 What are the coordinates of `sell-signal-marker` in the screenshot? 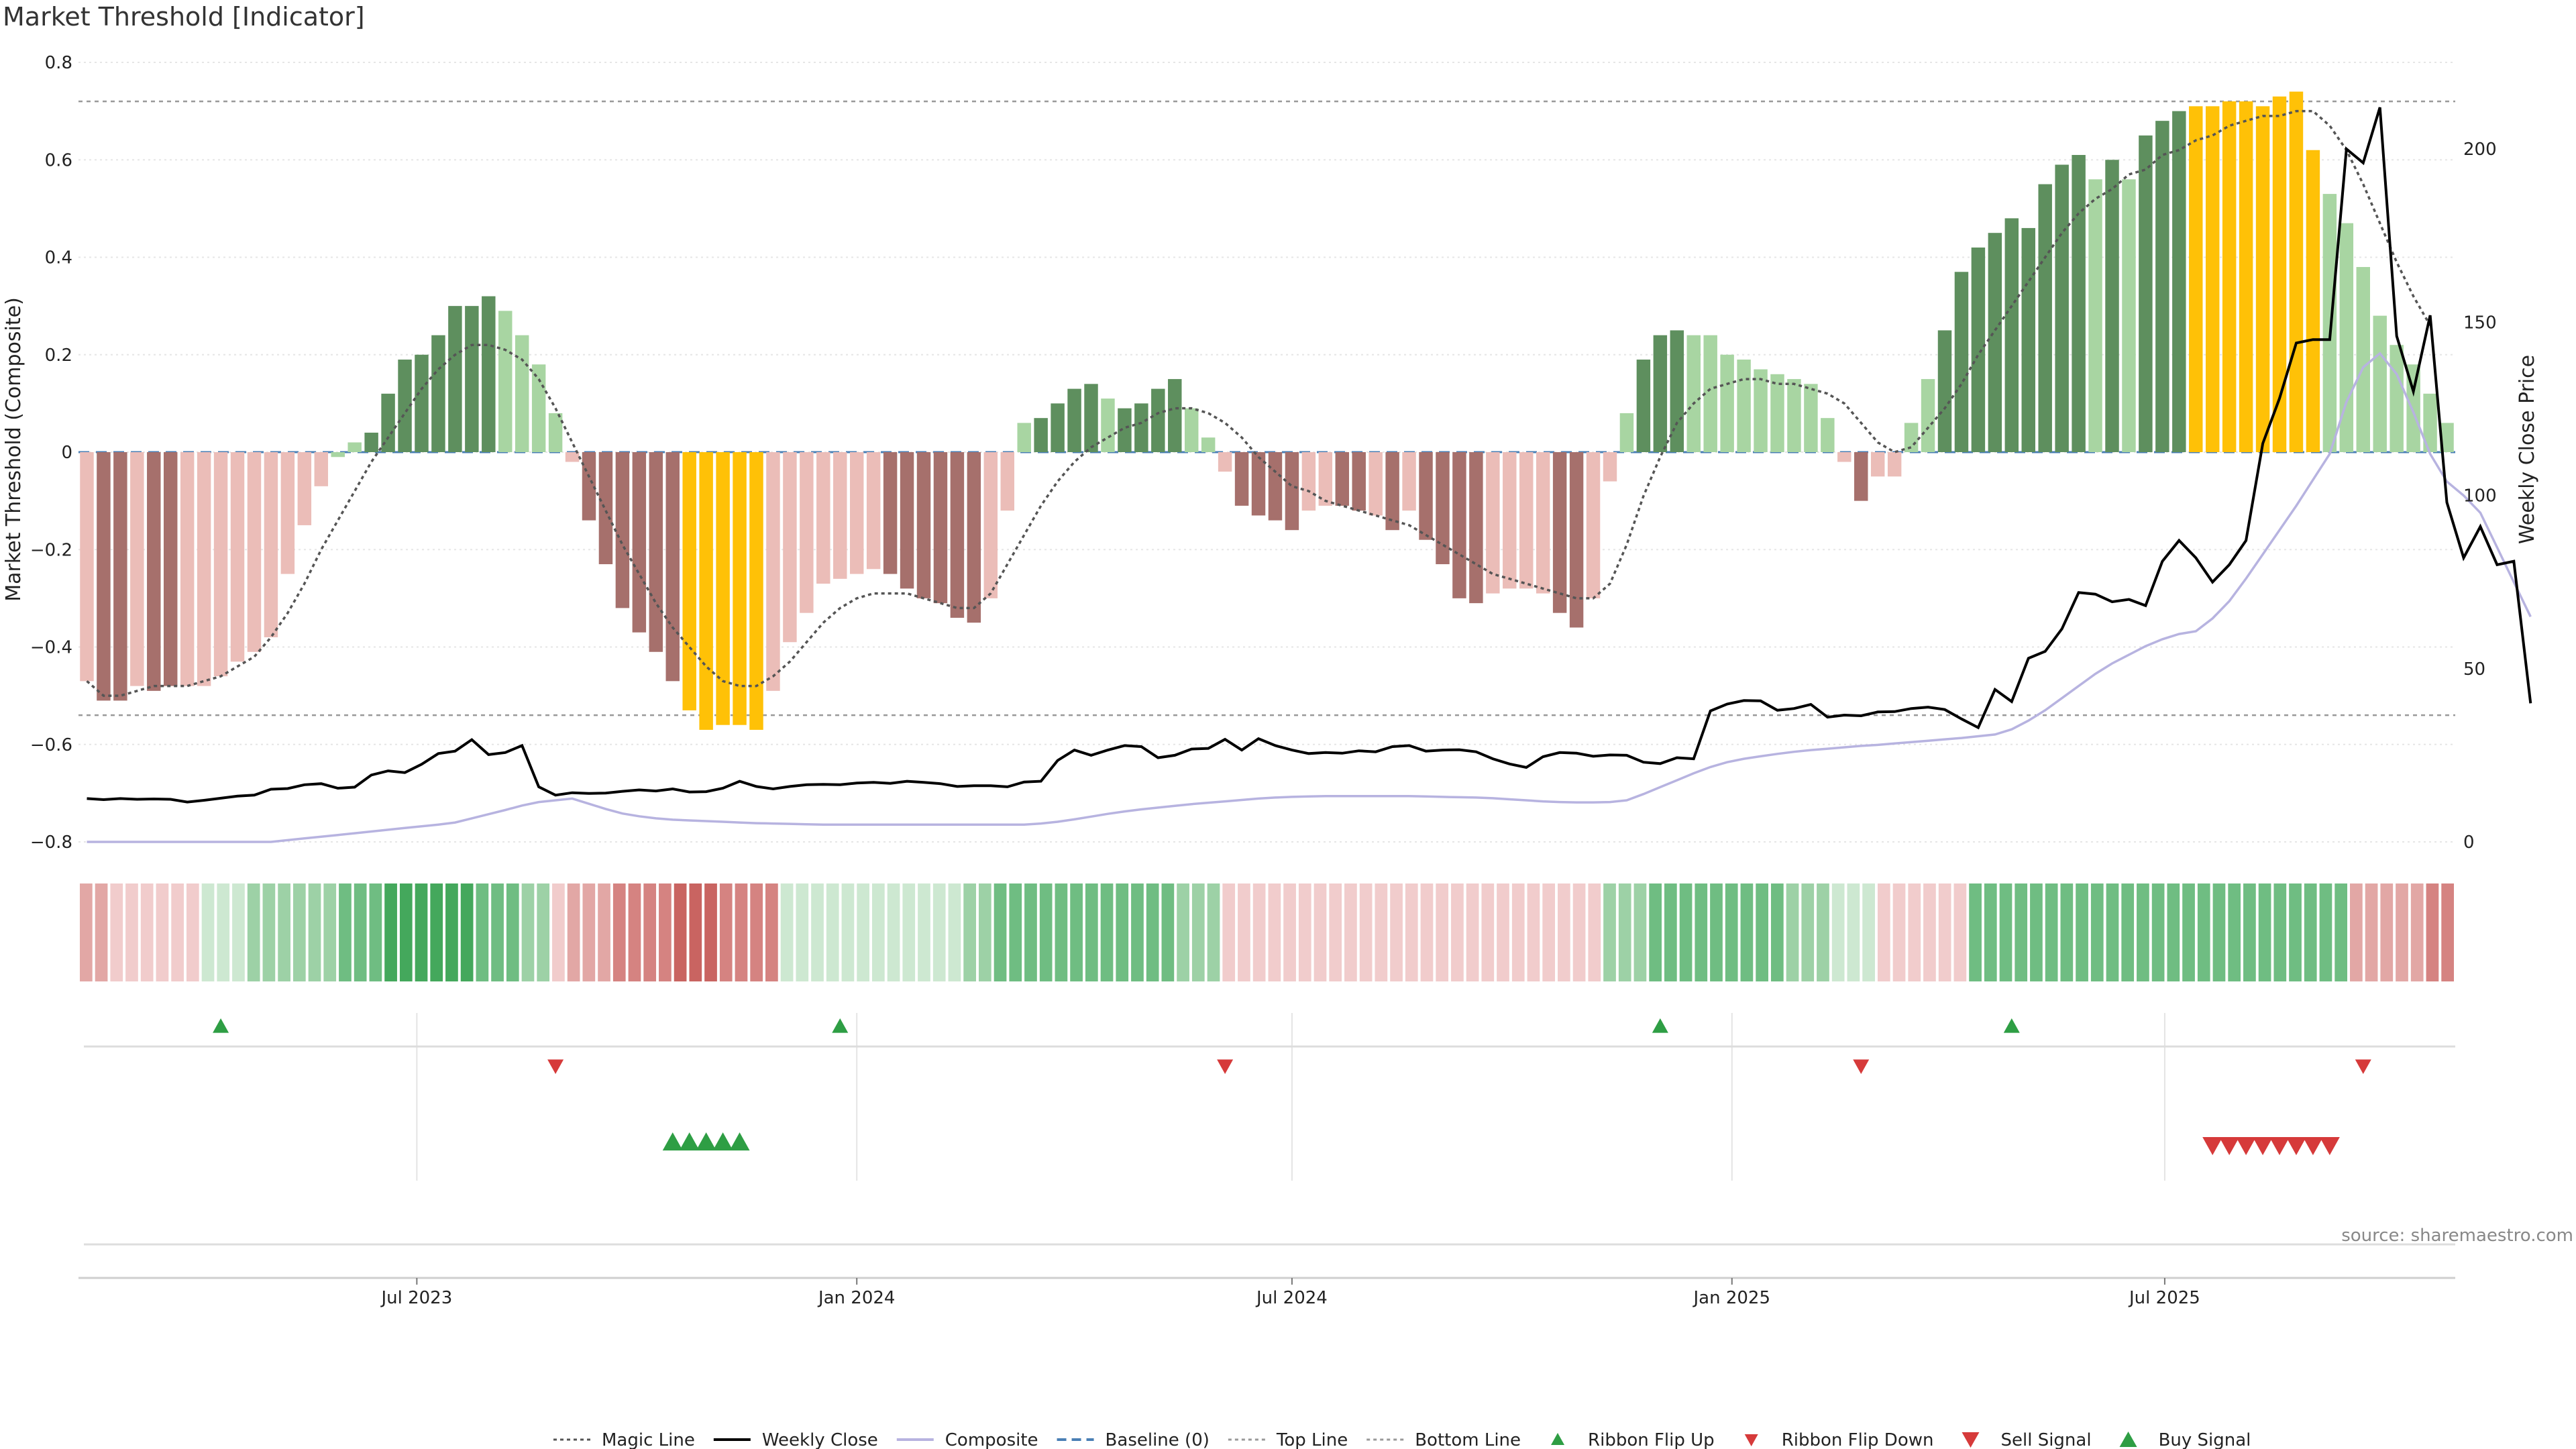 It's located at (2312, 1146).